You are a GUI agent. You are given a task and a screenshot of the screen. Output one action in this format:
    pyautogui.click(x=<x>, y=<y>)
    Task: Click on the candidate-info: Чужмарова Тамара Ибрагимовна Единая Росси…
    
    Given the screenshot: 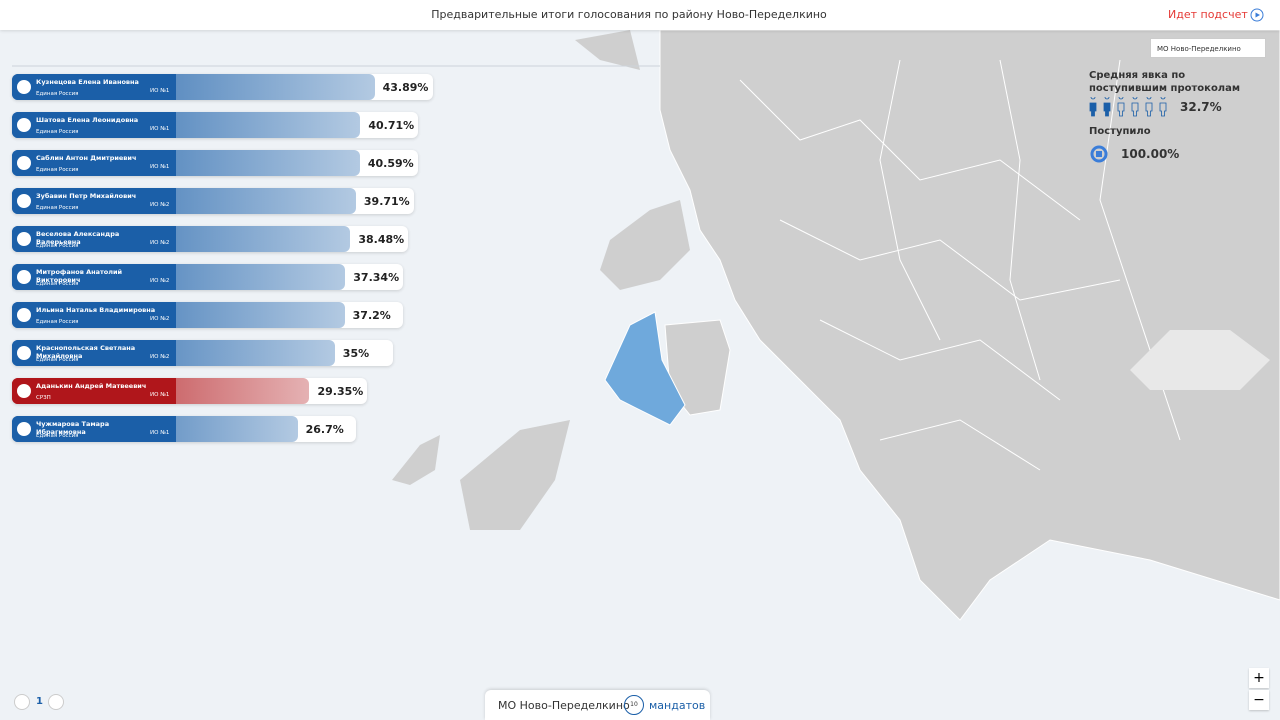 What is the action you would take?
    pyautogui.click(x=94, y=429)
    